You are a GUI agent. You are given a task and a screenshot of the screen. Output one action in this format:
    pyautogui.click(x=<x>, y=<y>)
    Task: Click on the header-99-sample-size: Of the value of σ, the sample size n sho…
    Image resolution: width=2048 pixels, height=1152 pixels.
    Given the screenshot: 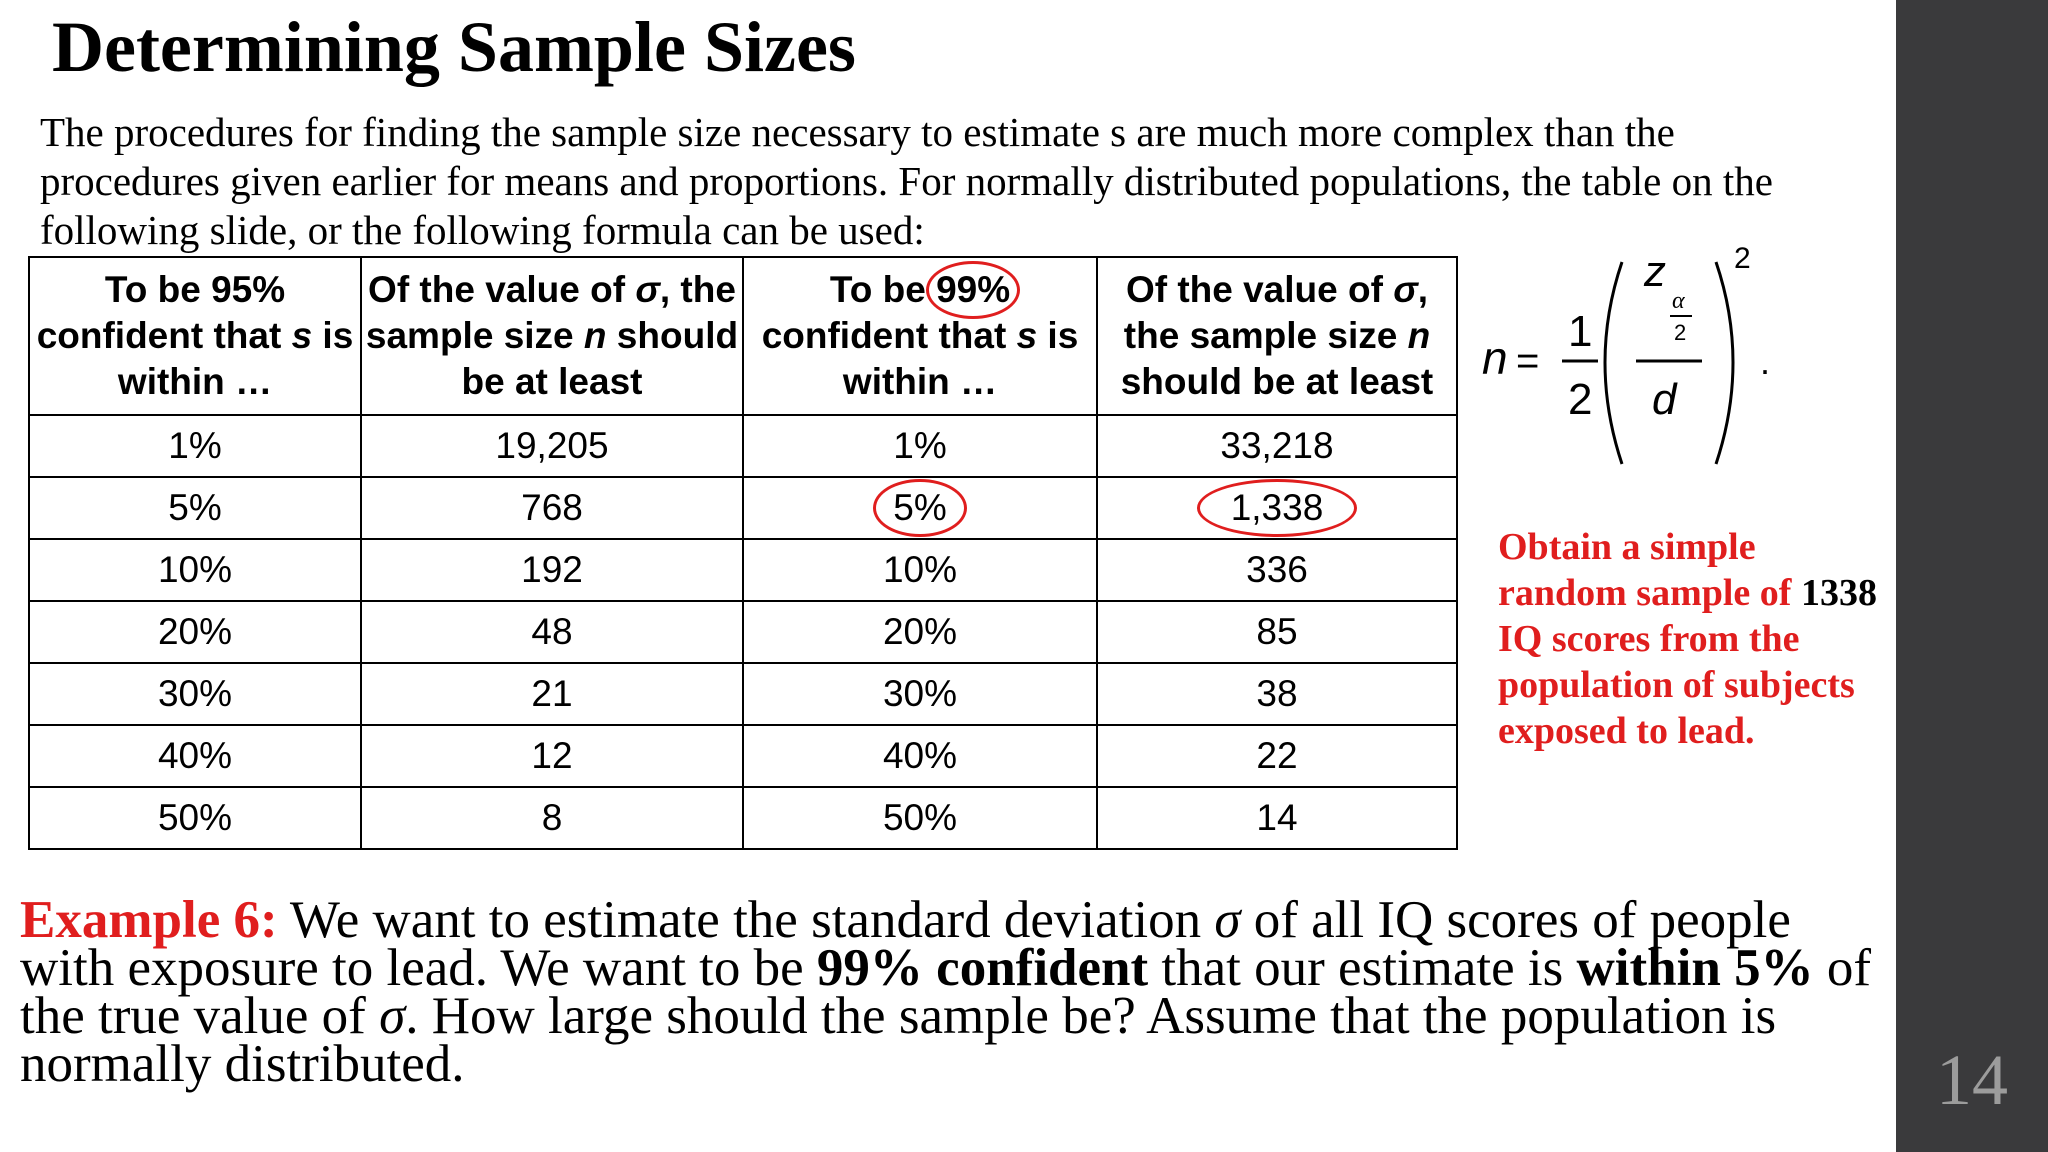 What is the action you would take?
    pyautogui.click(x=1277, y=336)
    